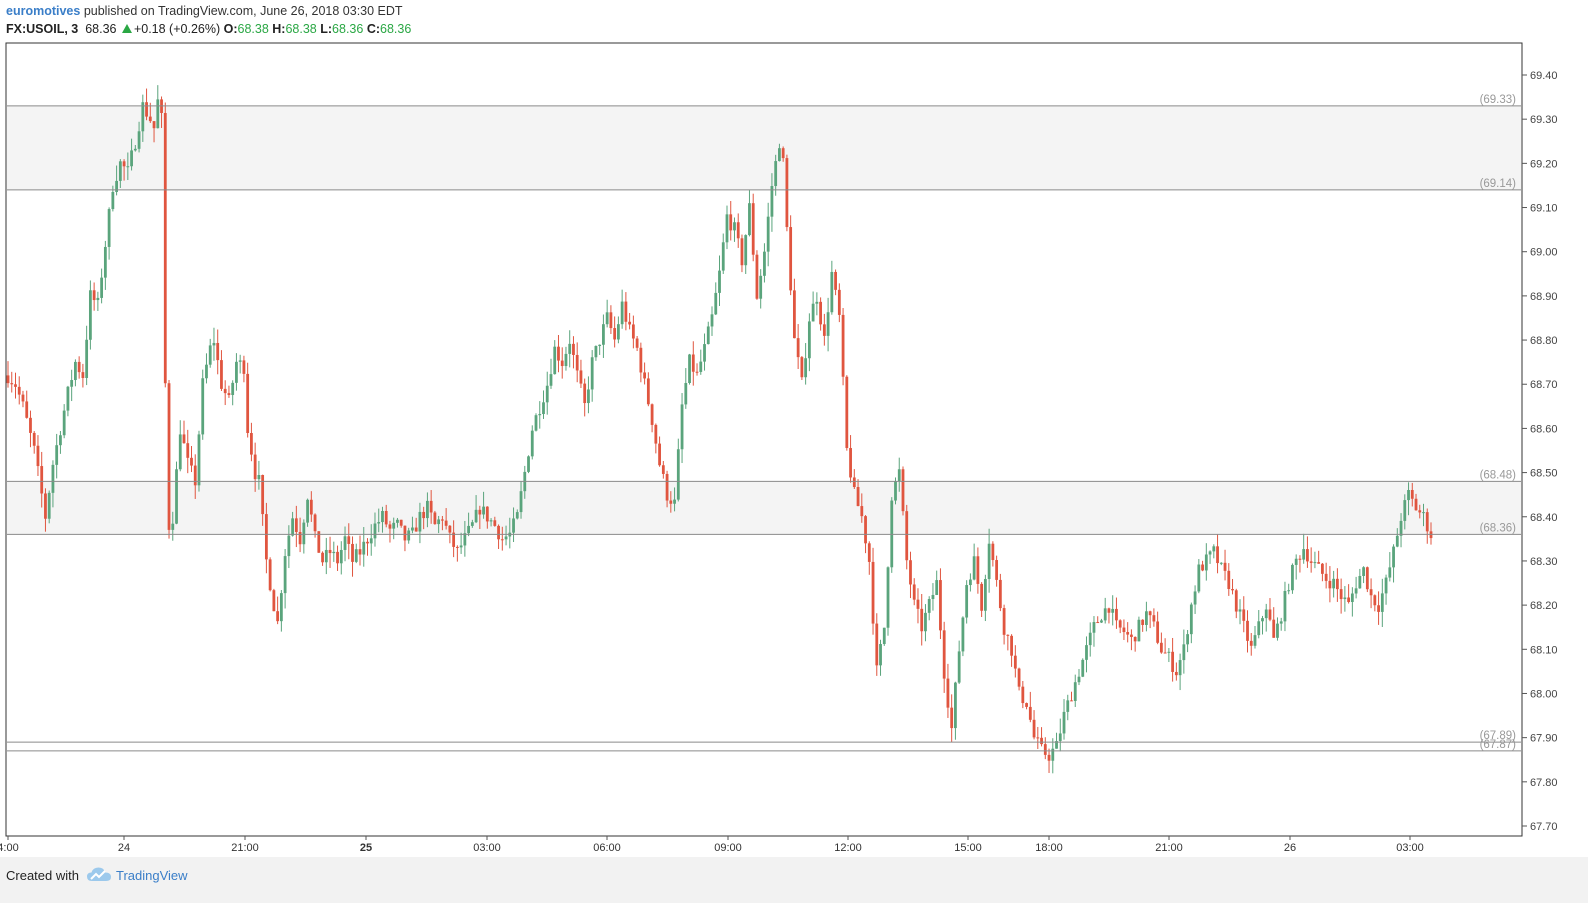 The image size is (1588, 903). What do you see at coordinates (1544, 120) in the screenshot?
I see `y-tick-label: 69.30` at bounding box center [1544, 120].